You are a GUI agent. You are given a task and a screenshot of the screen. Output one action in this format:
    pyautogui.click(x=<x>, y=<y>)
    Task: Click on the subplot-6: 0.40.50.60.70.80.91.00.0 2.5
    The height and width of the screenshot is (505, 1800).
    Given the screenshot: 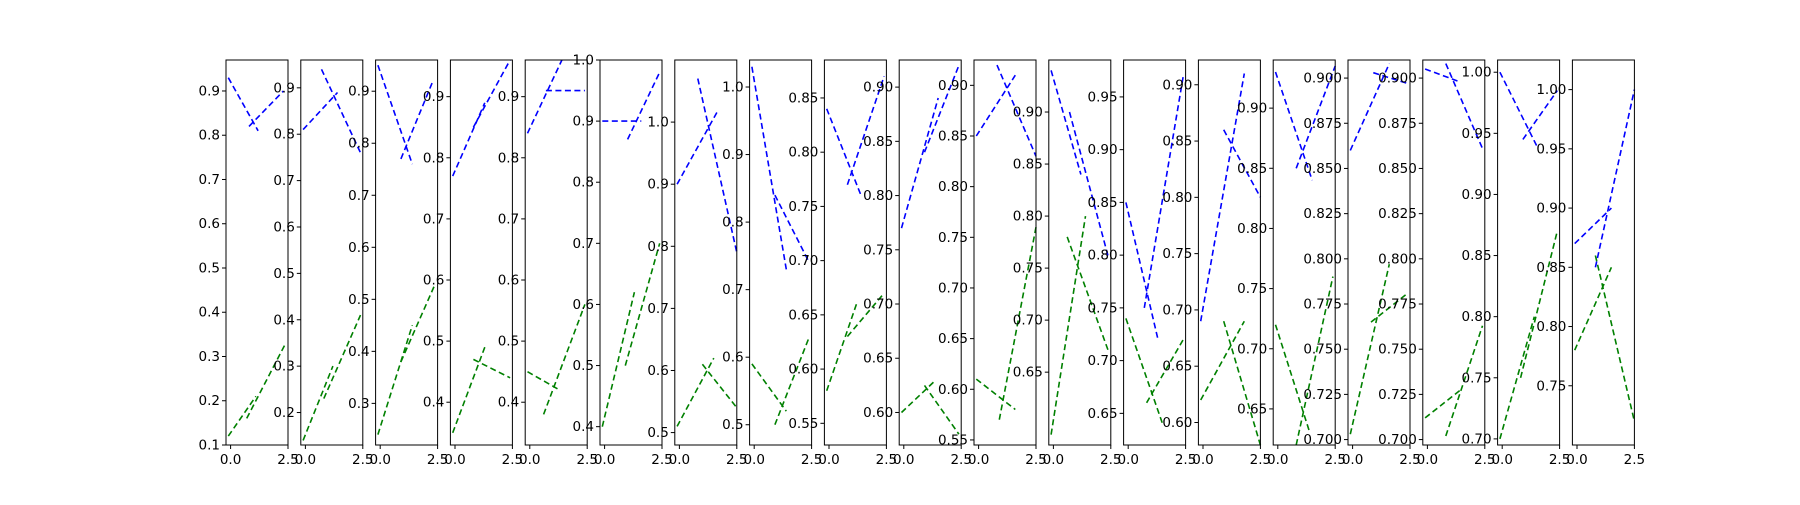 What is the action you would take?
    pyautogui.click(x=623, y=261)
    